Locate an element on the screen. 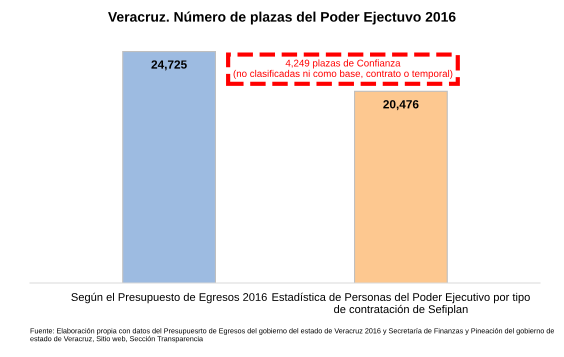 This screenshot has height=357, width=564. x-tick-label: Estadística de Personas del Poder Ejecutivo por tipo de contratación de Sefiplan is located at coordinates (401, 304).